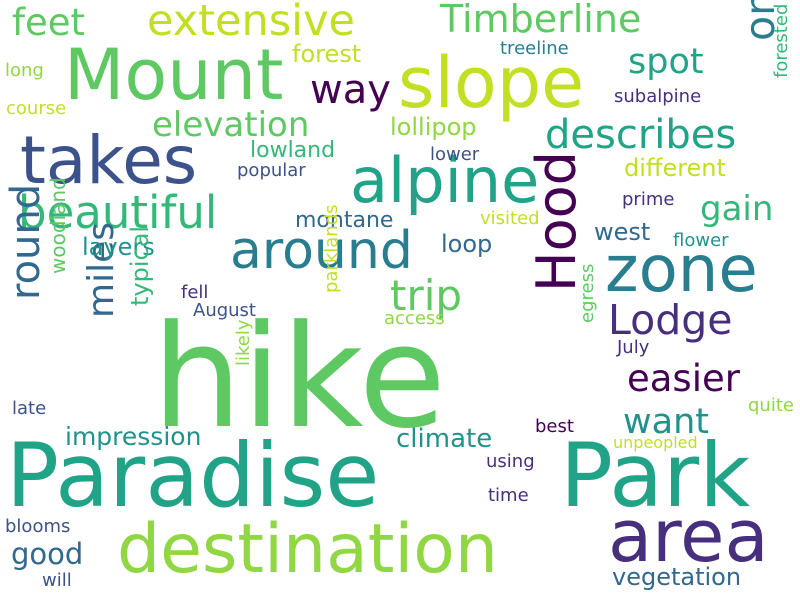 The height and width of the screenshot is (600, 800). Describe the element at coordinates (677, 577) in the screenshot. I see `word-vegetation: vegetation` at that location.